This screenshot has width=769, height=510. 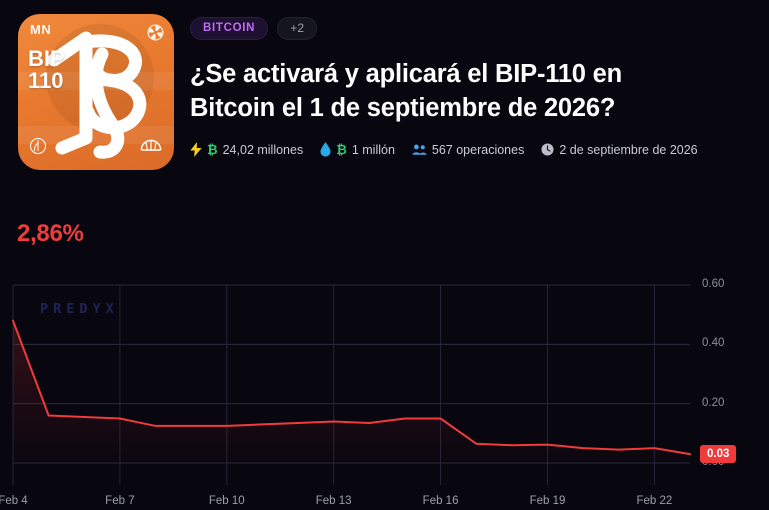 I want to click on stat-trades-value: 567 operaciones, so click(x=478, y=149).